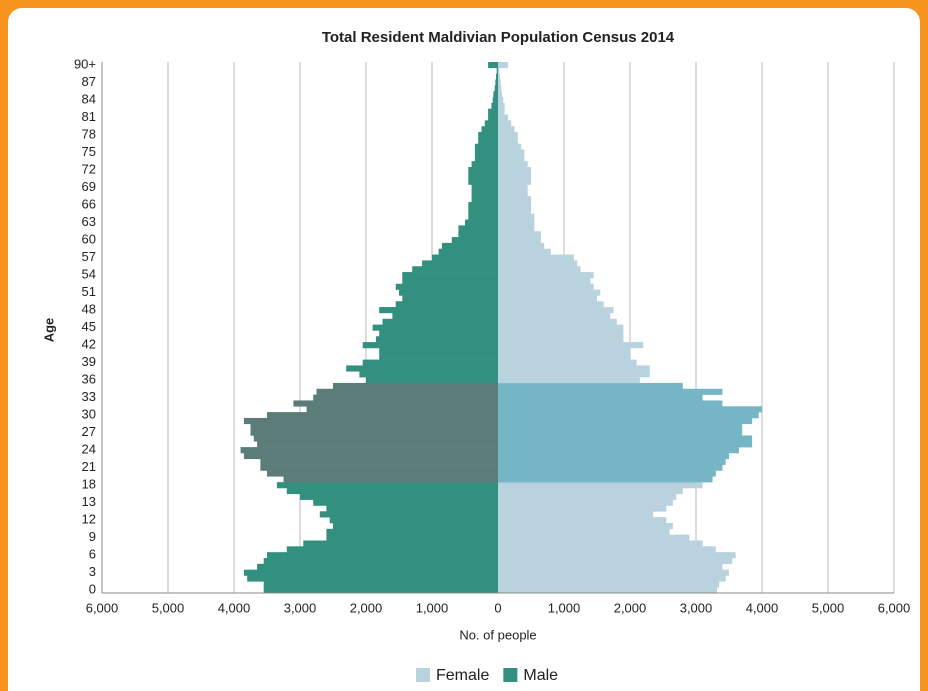  Describe the element at coordinates (89, 483) in the screenshot. I see `y-tick-label: 18` at that location.